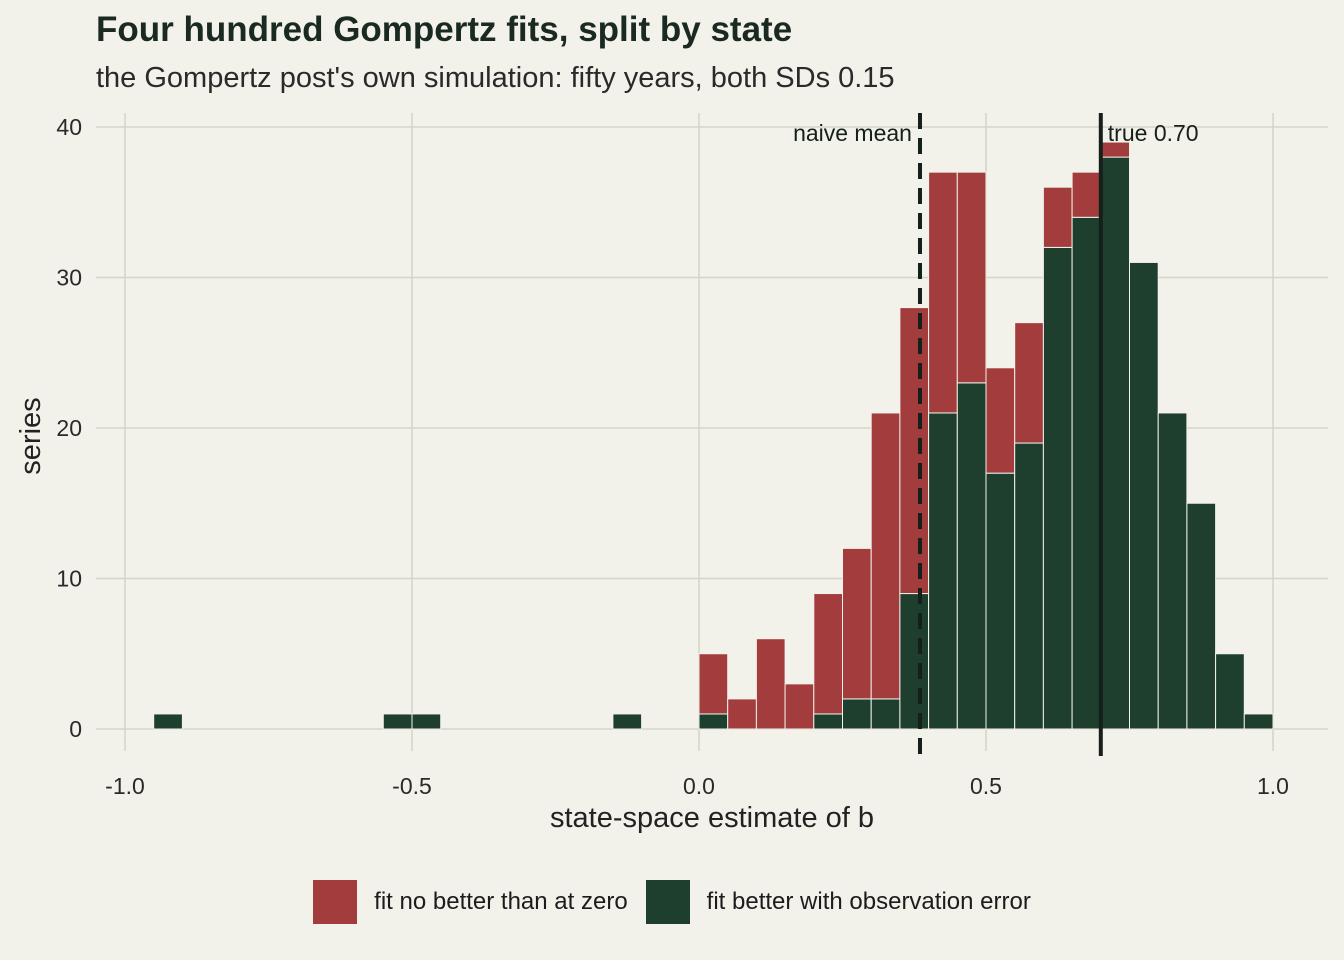 This screenshot has height=960, width=1344. Describe the element at coordinates (335, 902) in the screenshot. I see `legend-swatch-bad` at that location.